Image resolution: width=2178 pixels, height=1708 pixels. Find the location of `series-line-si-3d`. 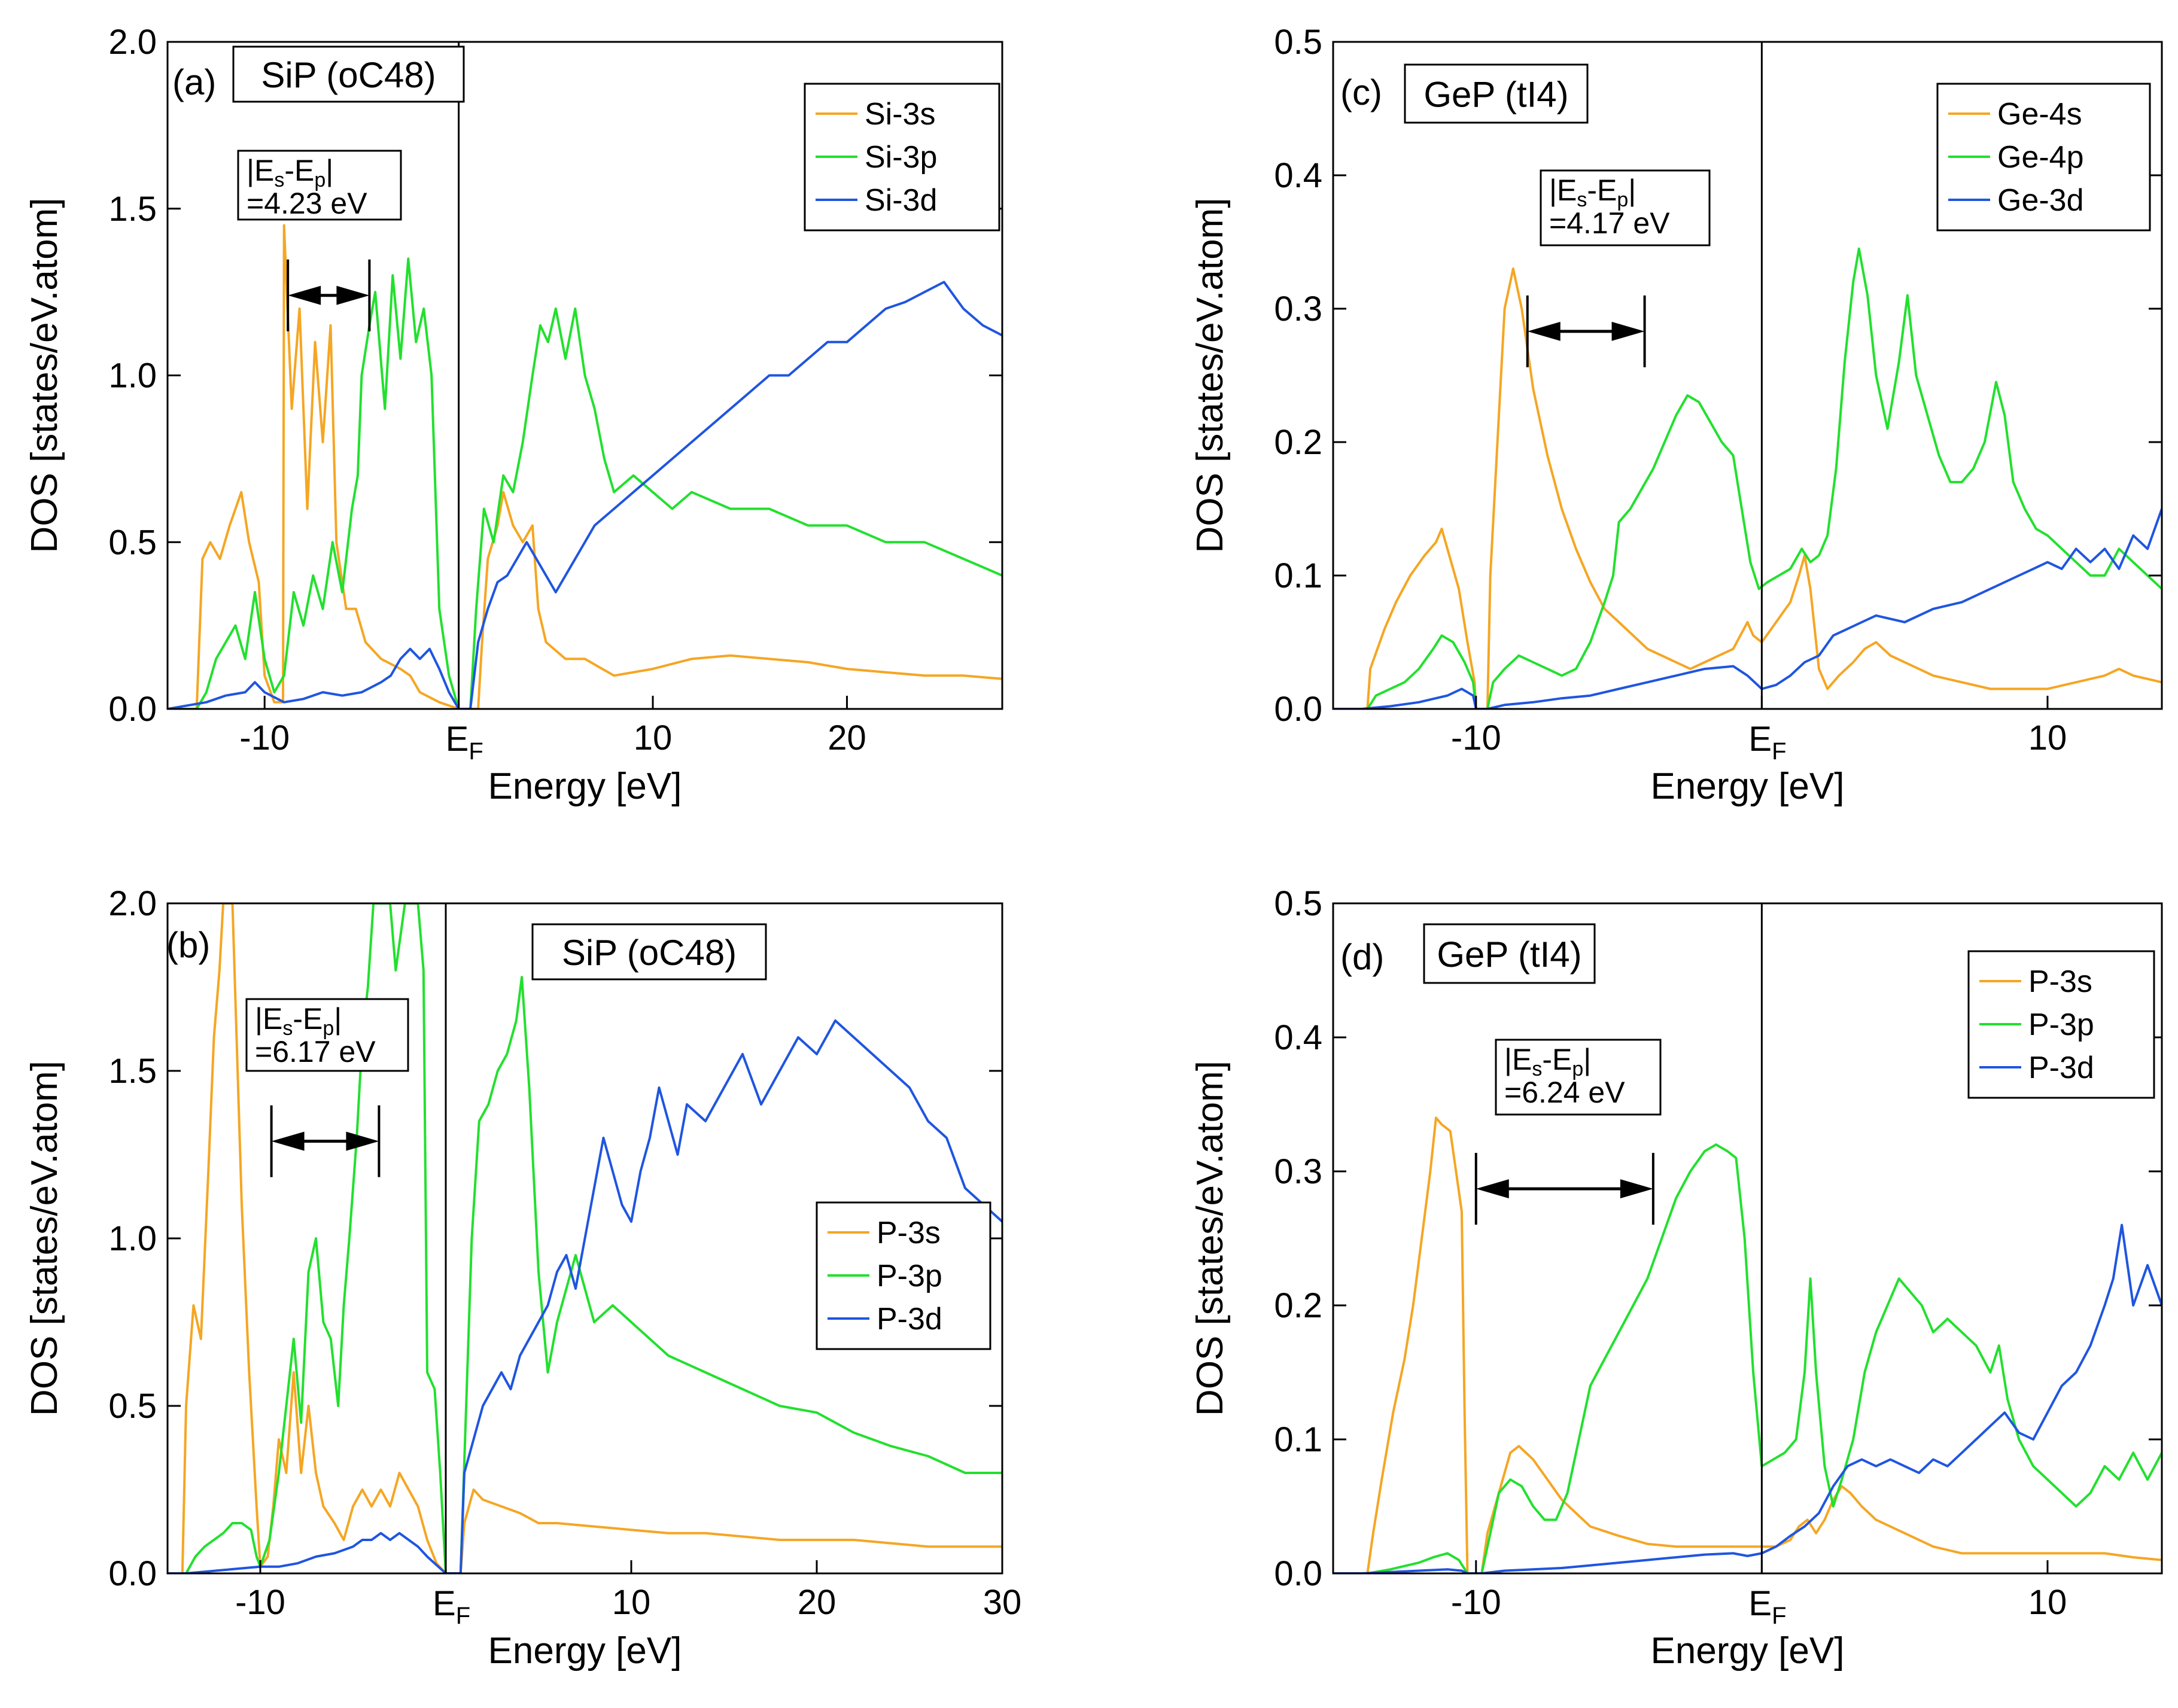

series-line-si-3d is located at coordinates (585, 495).